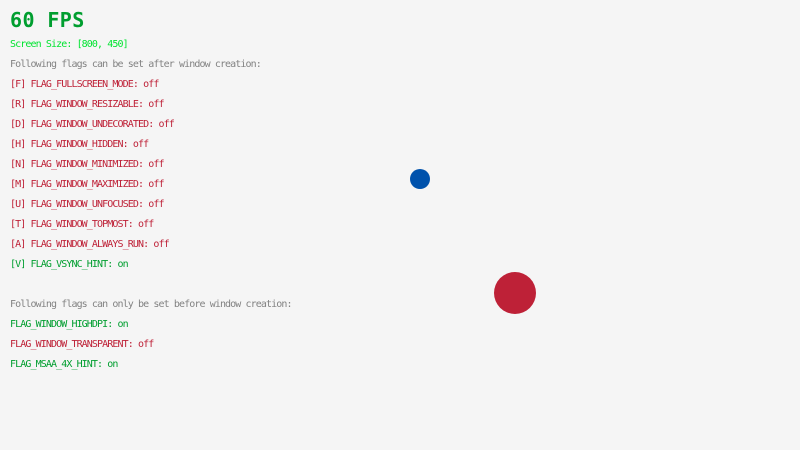 The height and width of the screenshot is (450, 800). I want to click on flag-window-minimized-row: [N] FLAG_WINDOW_MINIMIZED: off, so click(87, 164).